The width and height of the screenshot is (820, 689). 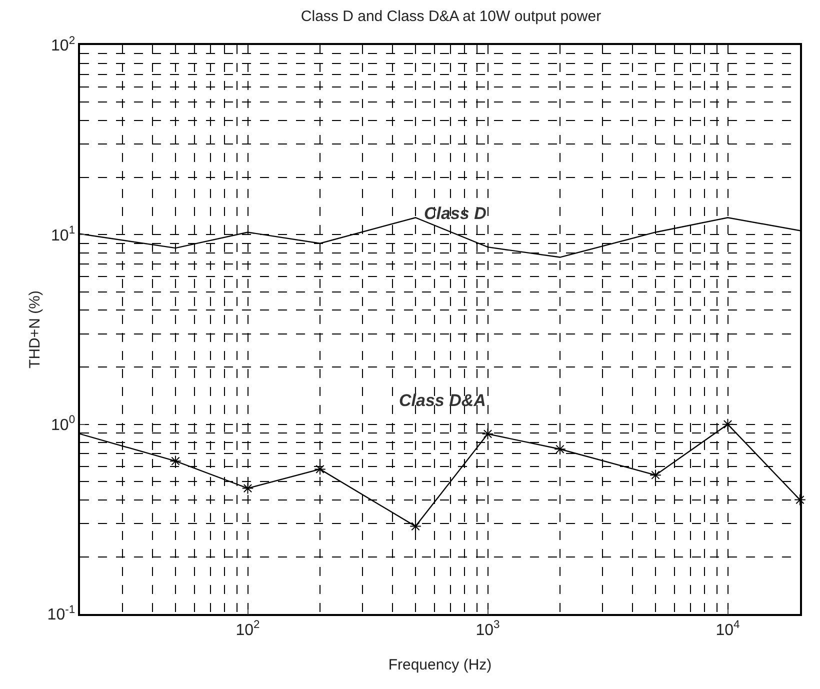 What do you see at coordinates (61, 614) in the screenshot?
I see `y-tick-label: 10$^{-1}$` at bounding box center [61, 614].